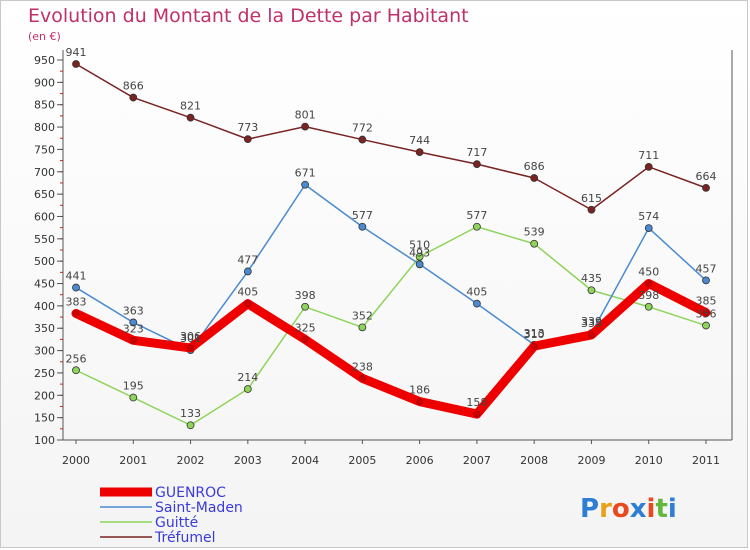 This screenshot has width=750, height=550. I want to click on data-label: 310, so click(534, 334).